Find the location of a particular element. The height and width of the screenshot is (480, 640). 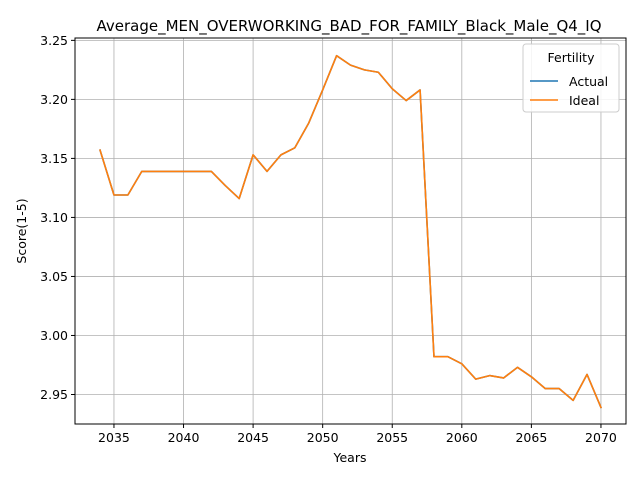

y-axis-ticks: 2.95 3.00 3.05 3.10 3.15 3.20 3.25 is located at coordinates (57, 217).